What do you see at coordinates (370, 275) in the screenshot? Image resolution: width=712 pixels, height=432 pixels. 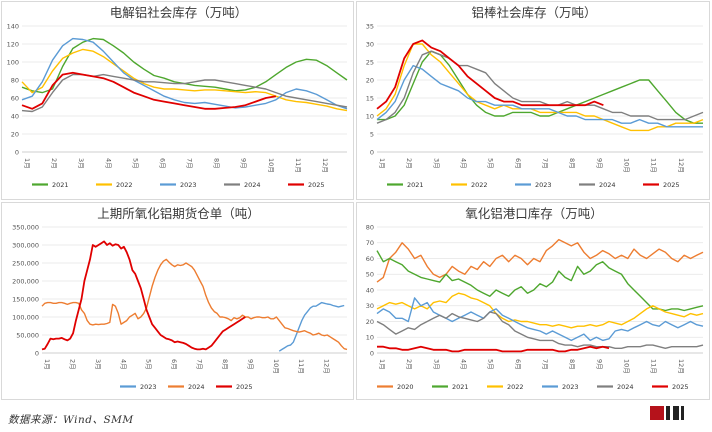 I see `y-tick-label: 50` at bounding box center [370, 275].